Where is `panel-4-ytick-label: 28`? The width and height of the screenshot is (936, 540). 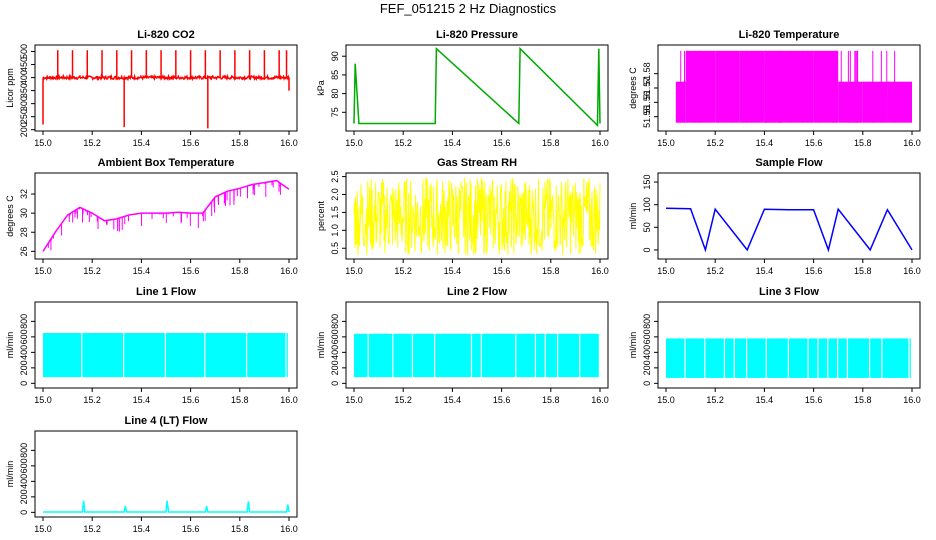 panel-4-ytick-label: 28 is located at coordinates (24, 232).